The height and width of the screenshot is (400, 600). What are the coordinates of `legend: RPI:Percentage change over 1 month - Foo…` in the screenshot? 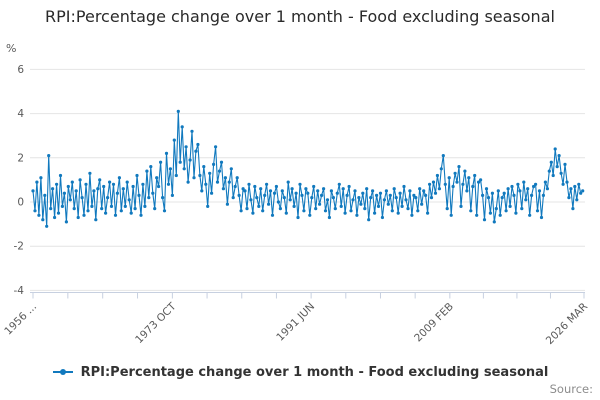 It's located at (300, 372).